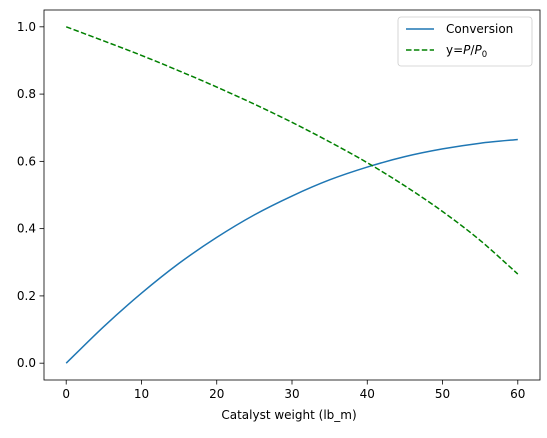 Image resolution: width=547 pixels, height=438 pixels. What do you see at coordinates (26, 27) in the screenshot?
I see `y-tick-label: 1.0` at bounding box center [26, 27].